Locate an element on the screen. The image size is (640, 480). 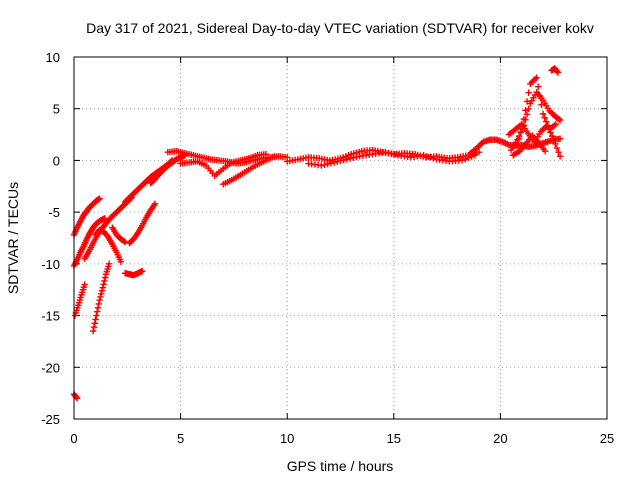
y-tick-label: -15 is located at coordinates (50, 316).